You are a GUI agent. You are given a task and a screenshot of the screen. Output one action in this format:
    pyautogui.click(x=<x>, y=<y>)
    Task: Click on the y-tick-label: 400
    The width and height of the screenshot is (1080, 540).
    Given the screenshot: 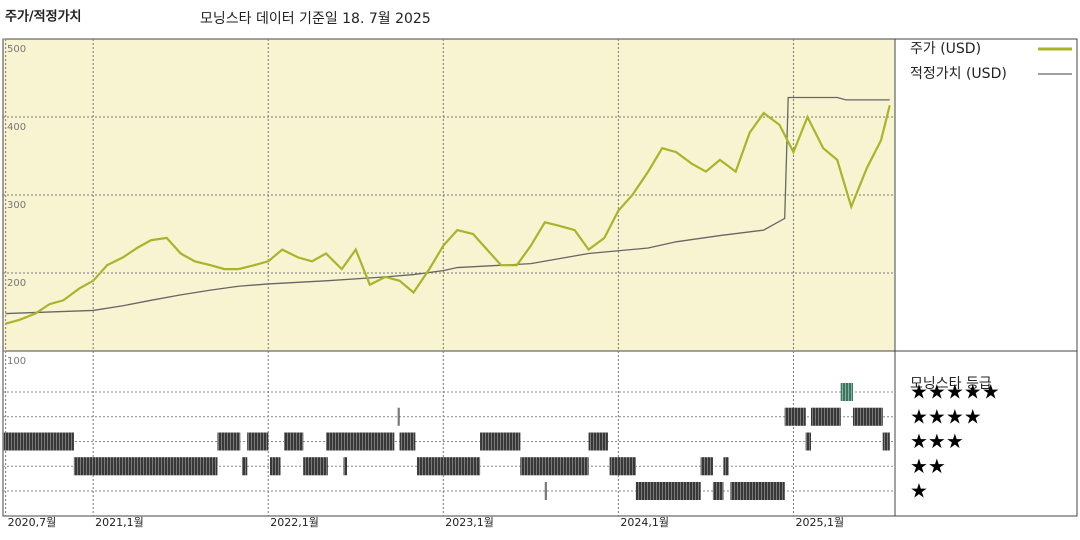 What is the action you would take?
    pyautogui.click(x=16, y=127)
    